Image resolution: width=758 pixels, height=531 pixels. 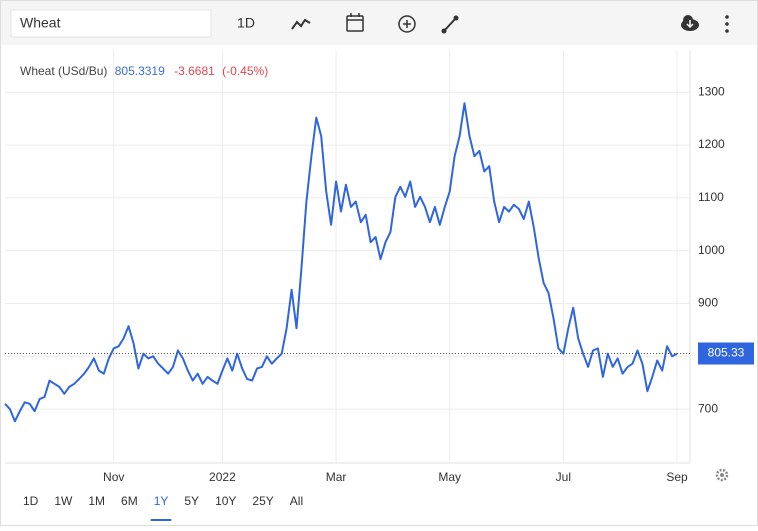 I want to click on series-name: Wheat (USd/Bu), so click(x=63, y=71).